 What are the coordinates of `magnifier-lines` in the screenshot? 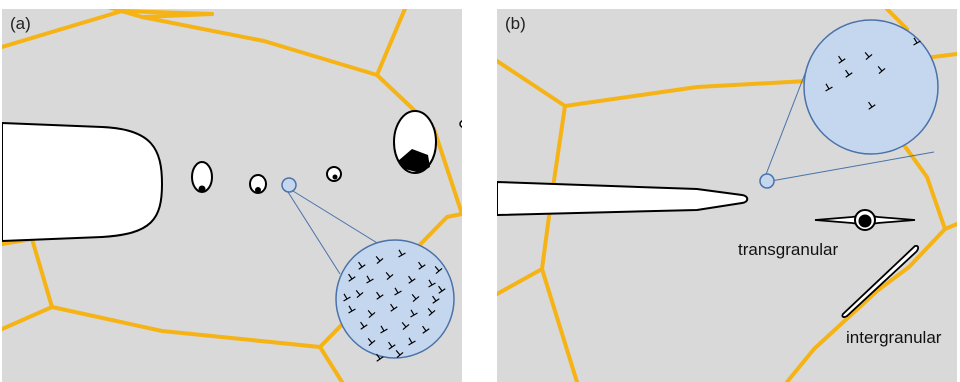 It's located at (849, 126).